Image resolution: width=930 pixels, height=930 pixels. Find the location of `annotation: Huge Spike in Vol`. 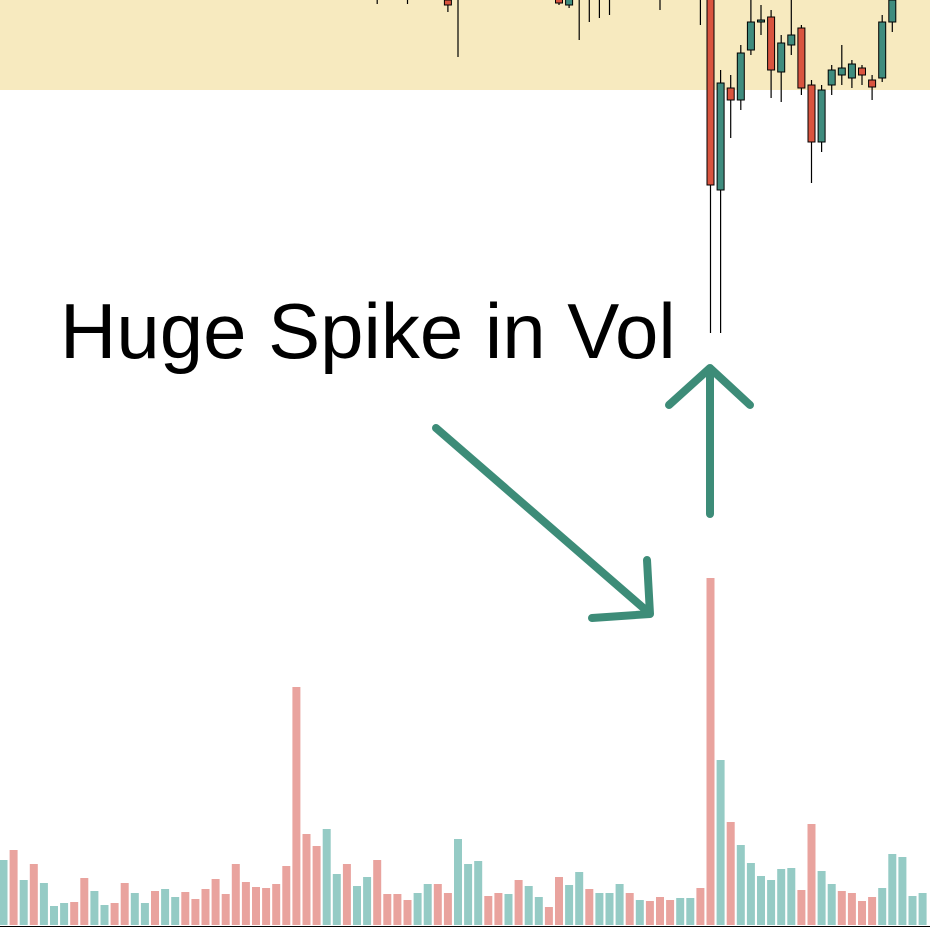

annotation: Huge Spike in Vol is located at coordinates (368, 331).